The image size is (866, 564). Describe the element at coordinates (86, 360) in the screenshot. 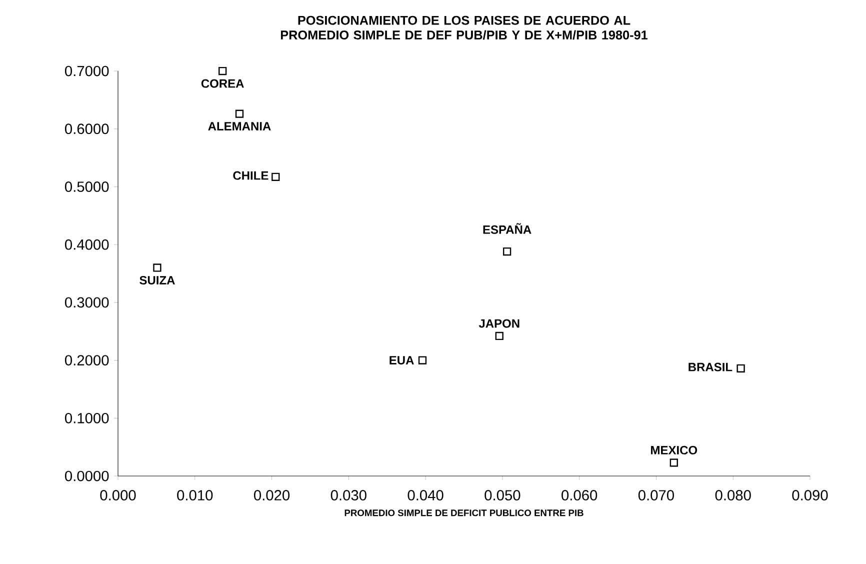

I see `y-tick-label: 0.2000` at that location.